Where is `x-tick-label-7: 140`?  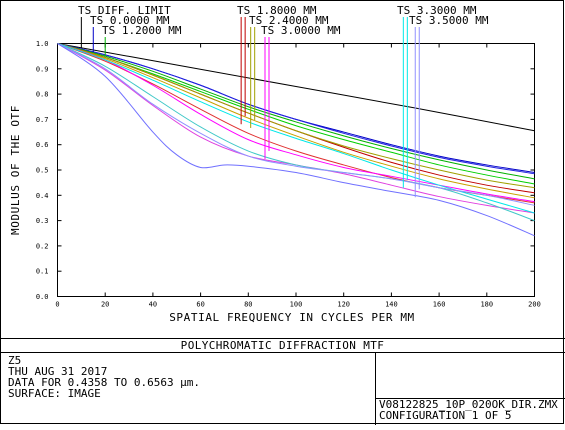 x-tick-label-7: 140 is located at coordinates (391, 305).